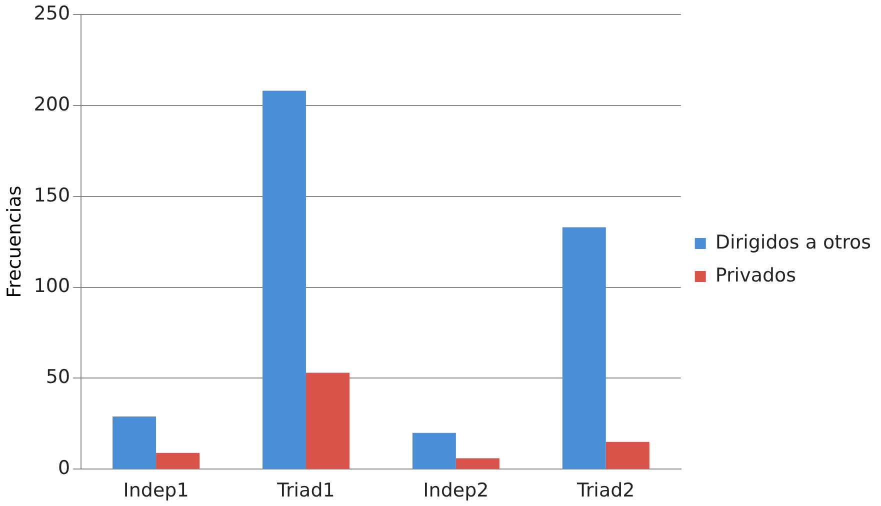 The width and height of the screenshot is (881, 506). Describe the element at coordinates (156, 491) in the screenshot. I see `x-tick-label: Indep1` at that location.